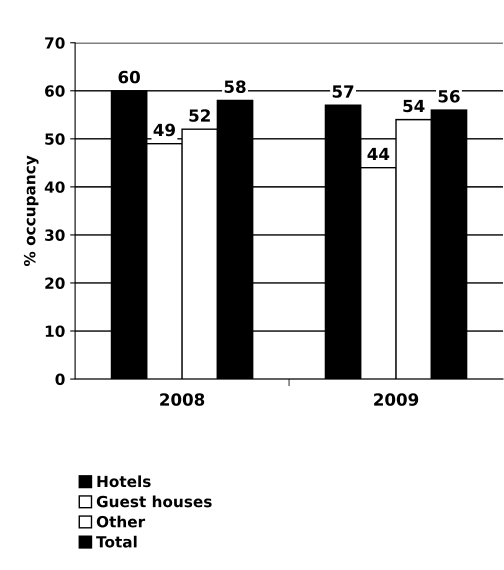  What do you see at coordinates (31, 211) in the screenshot?
I see `y-axis-title: % occupancy` at bounding box center [31, 211].